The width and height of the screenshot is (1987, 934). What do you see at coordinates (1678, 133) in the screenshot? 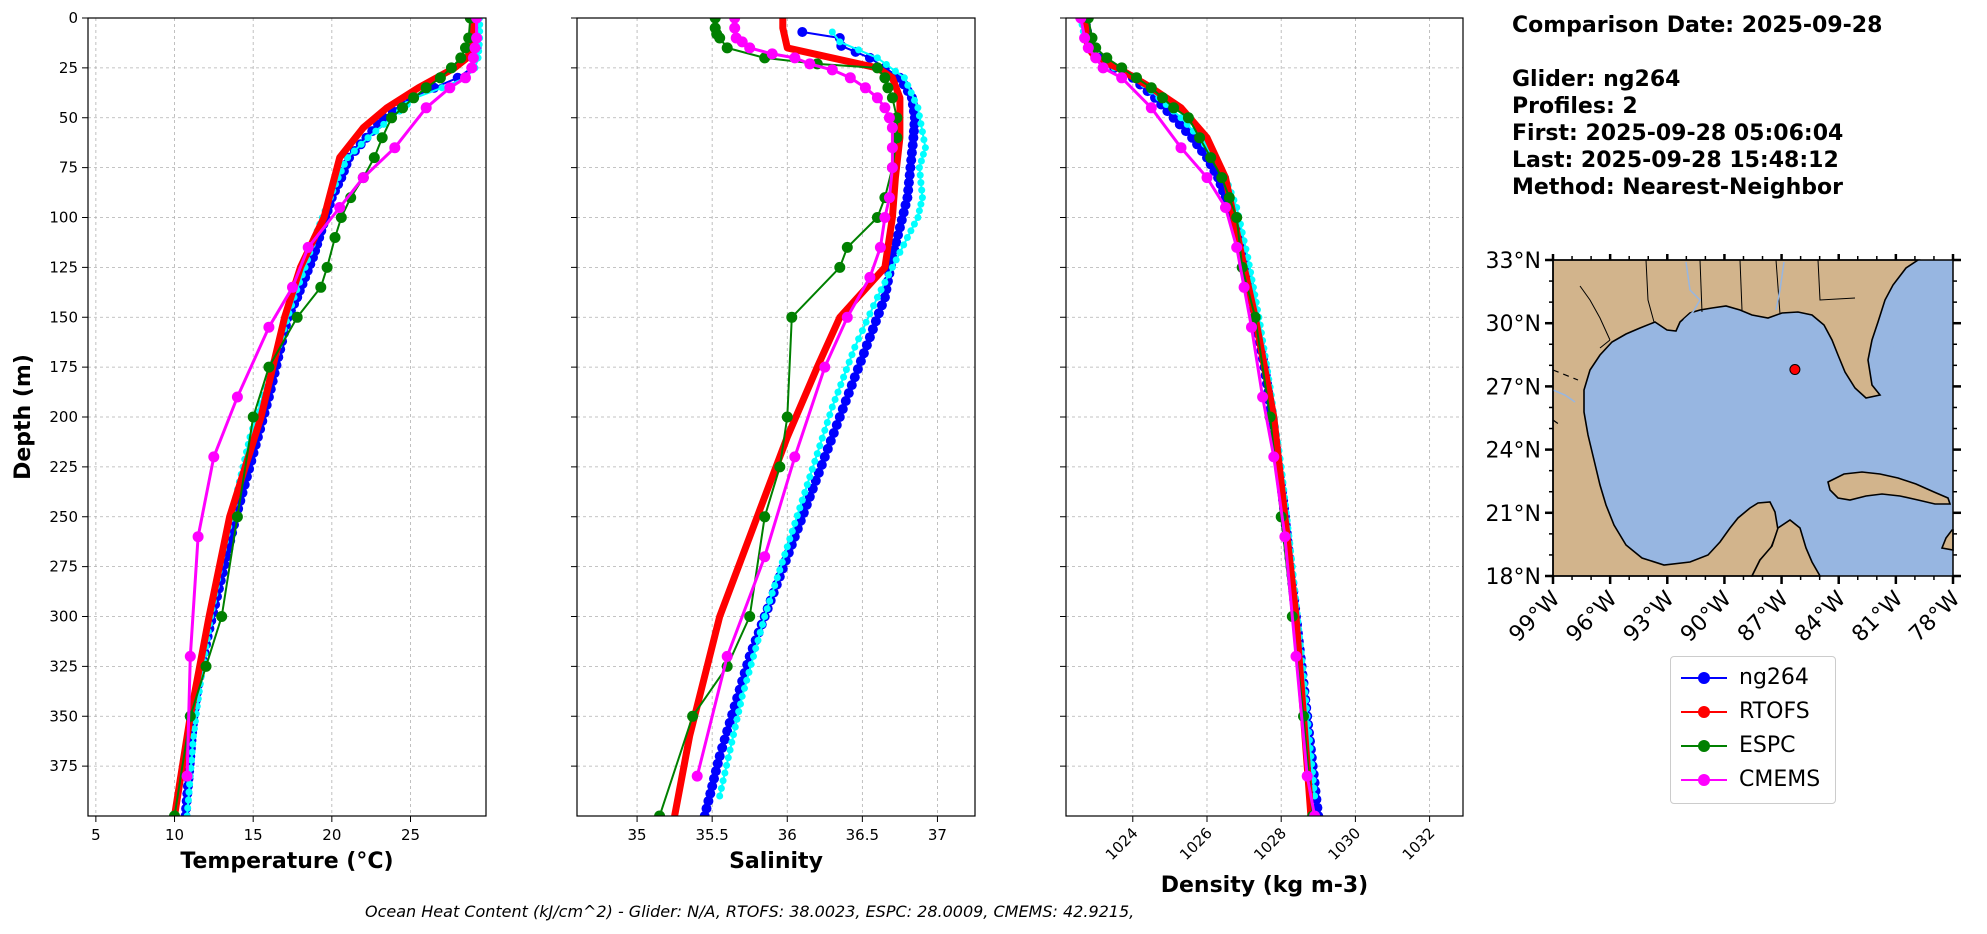
I see `first-time: First: 2025-09-28 05:06:04` at bounding box center [1678, 133].